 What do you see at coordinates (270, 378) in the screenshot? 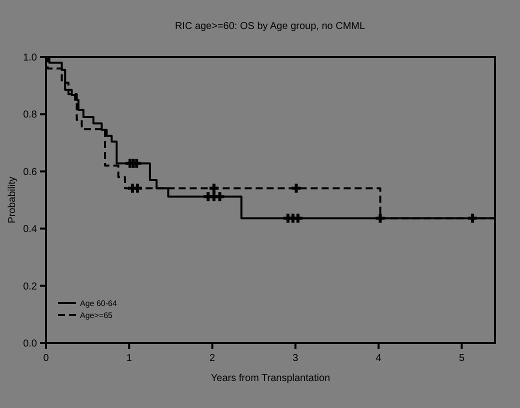
I see `x-axis-title: Years from Transplantation` at bounding box center [270, 378].